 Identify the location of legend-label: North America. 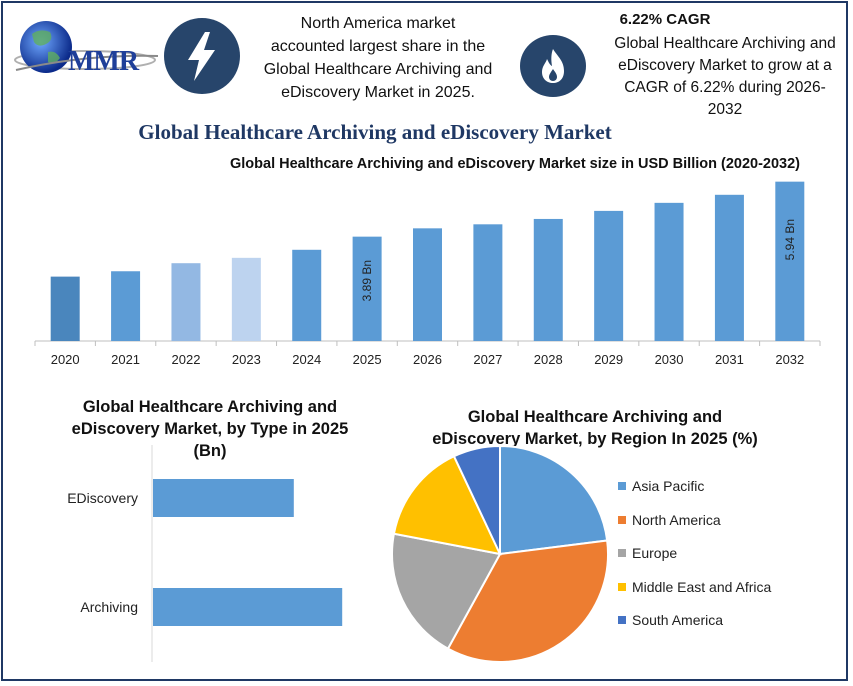
(676, 519).